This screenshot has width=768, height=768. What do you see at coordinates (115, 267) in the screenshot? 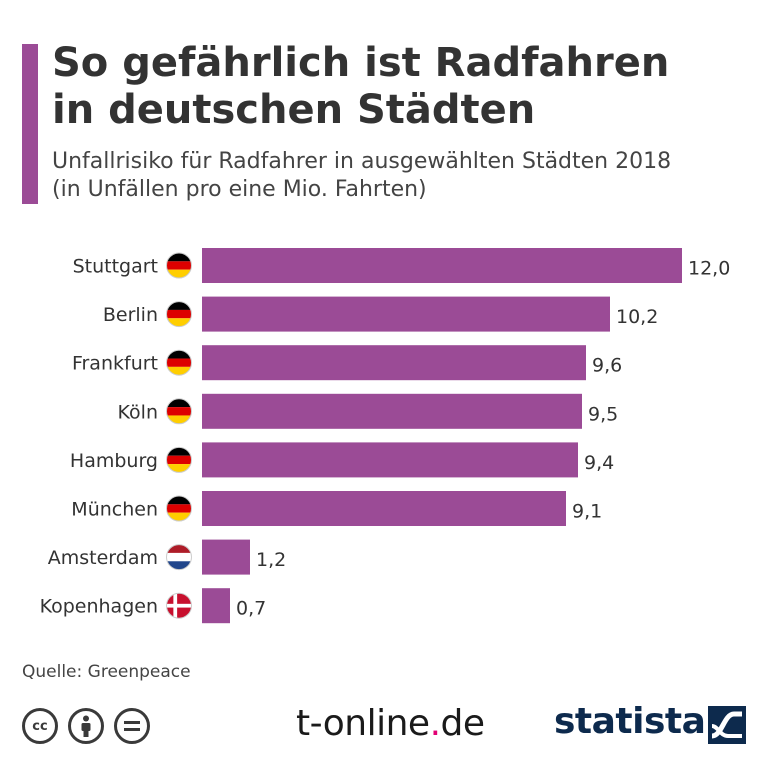
I see `category-label: Stuttgart` at bounding box center [115, 267].